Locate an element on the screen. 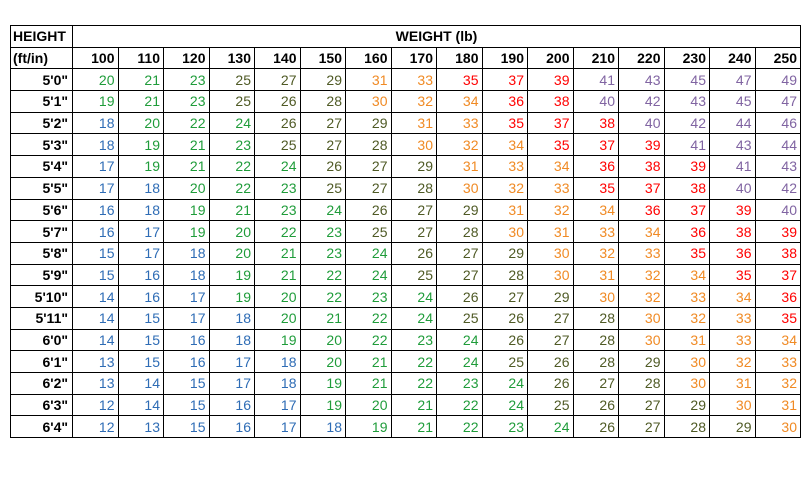 Image resolution: width=810 pixels, height=500 pixels. table-row: 5'6" 16 18 19 21 23 24 26 27 29 31 32 34 36 37 39 40 is located at coordinates (405, 210).